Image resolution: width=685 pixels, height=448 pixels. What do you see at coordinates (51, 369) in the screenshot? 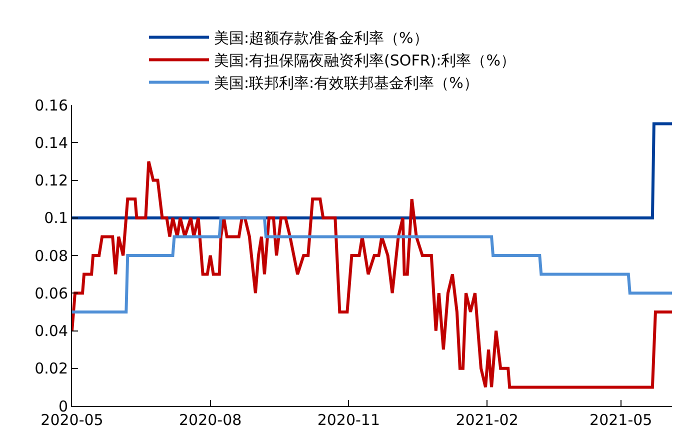
I see `y-tick-label: 0.02` at bounding box center [51, 369].